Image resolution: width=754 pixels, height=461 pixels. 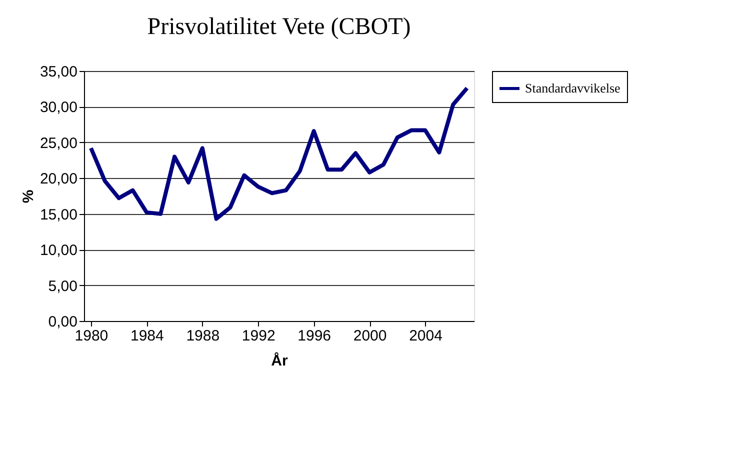 I want to click on y-tick-label: 30,00, so click(x=59, y=107).